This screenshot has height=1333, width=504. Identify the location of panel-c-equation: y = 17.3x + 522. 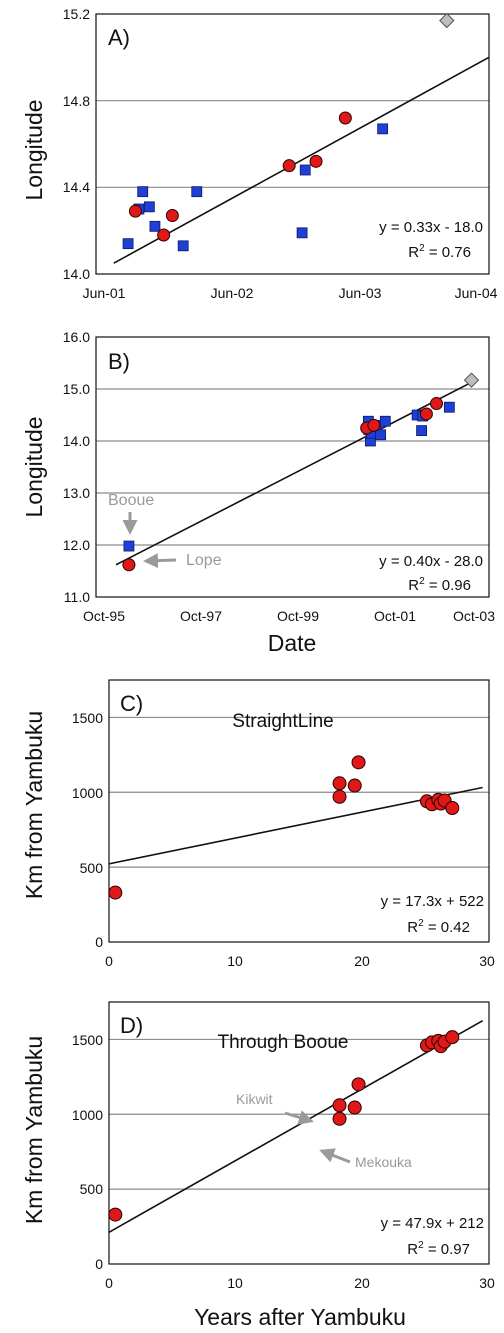
(432, 901).